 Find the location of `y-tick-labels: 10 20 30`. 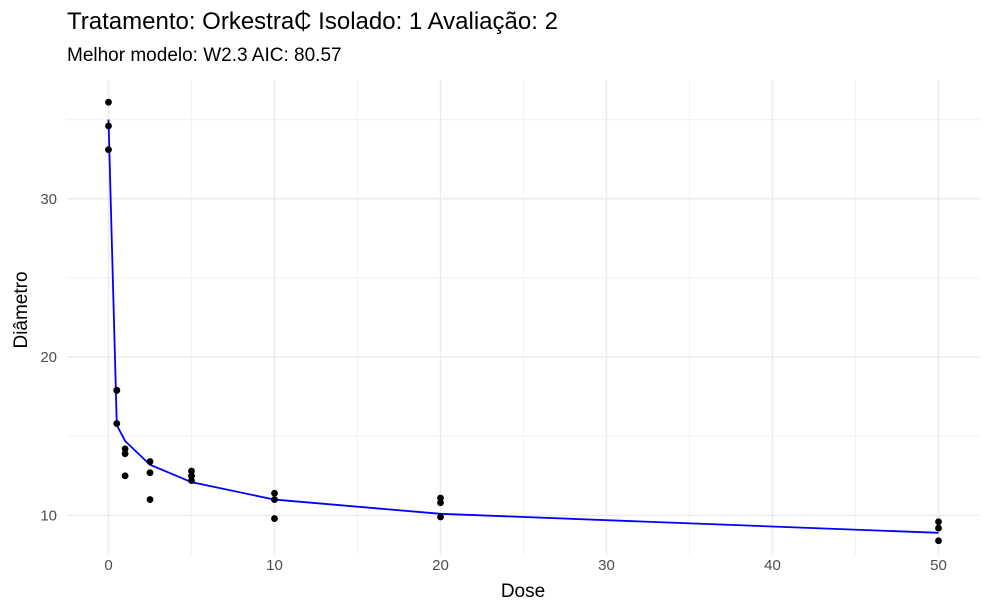

y-tick-labels: 10 20 30 is located at coordinates (48, 358).